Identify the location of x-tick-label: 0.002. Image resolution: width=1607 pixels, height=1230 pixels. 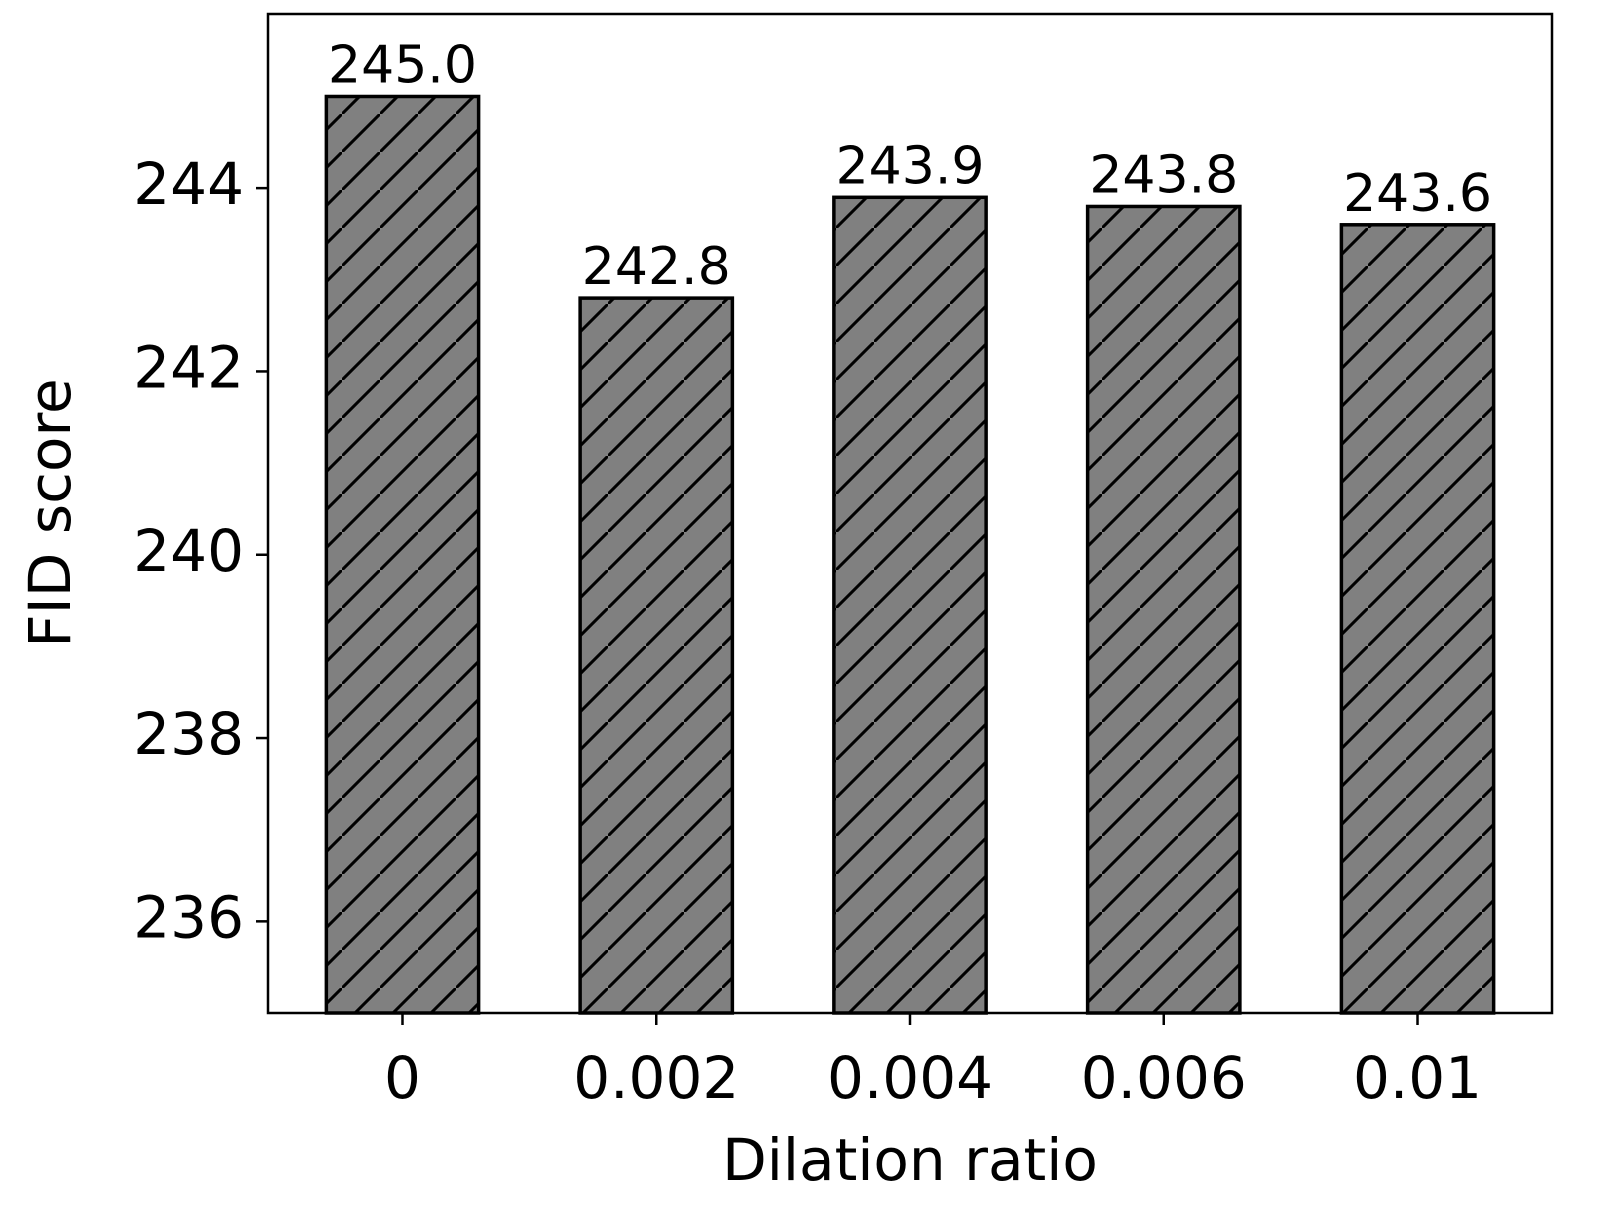
(656, 1078).